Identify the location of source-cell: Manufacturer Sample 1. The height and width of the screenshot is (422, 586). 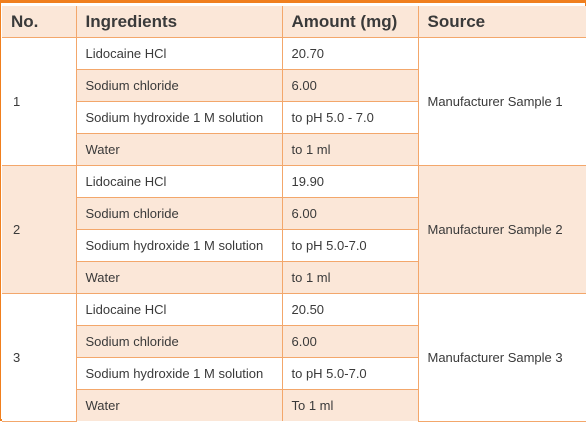
(501, 101).